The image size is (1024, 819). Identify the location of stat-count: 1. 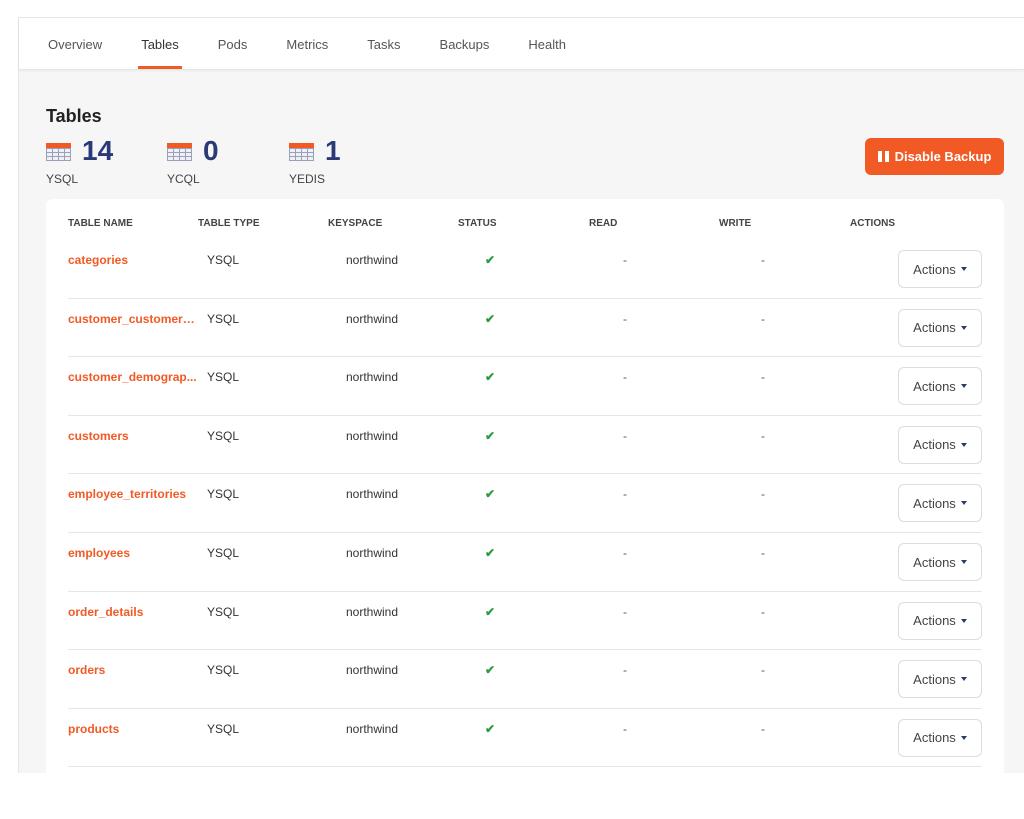
(333, 150).